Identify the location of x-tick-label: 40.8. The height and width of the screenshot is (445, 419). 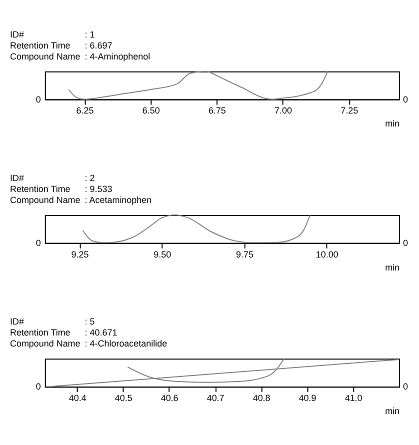
(261, 398).